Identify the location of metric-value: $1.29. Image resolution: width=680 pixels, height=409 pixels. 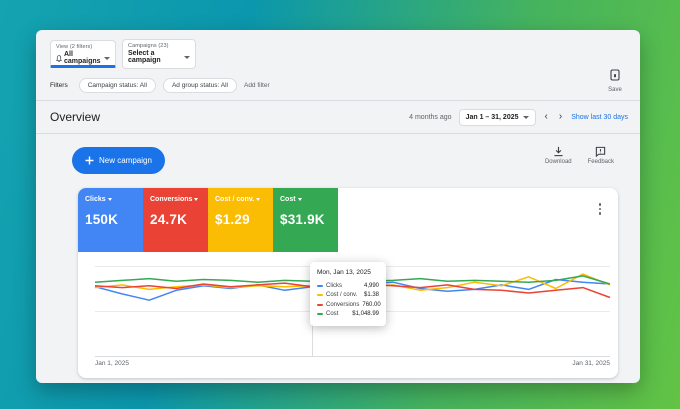
(232, 219).